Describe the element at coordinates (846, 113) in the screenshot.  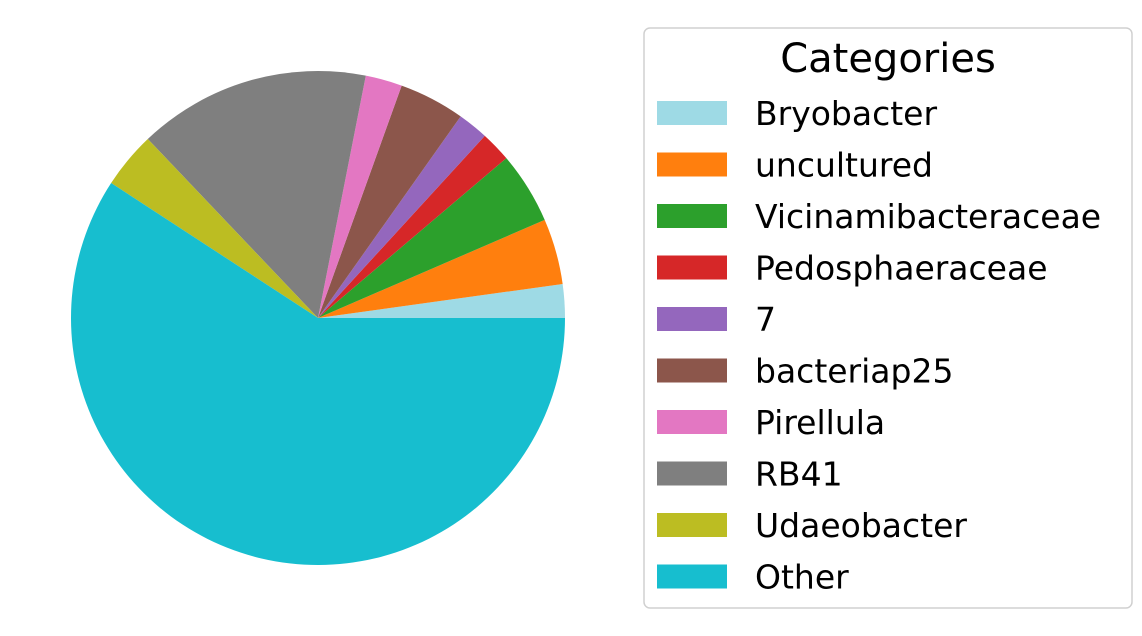
I see `legend-label: Bryobacter` at that location.